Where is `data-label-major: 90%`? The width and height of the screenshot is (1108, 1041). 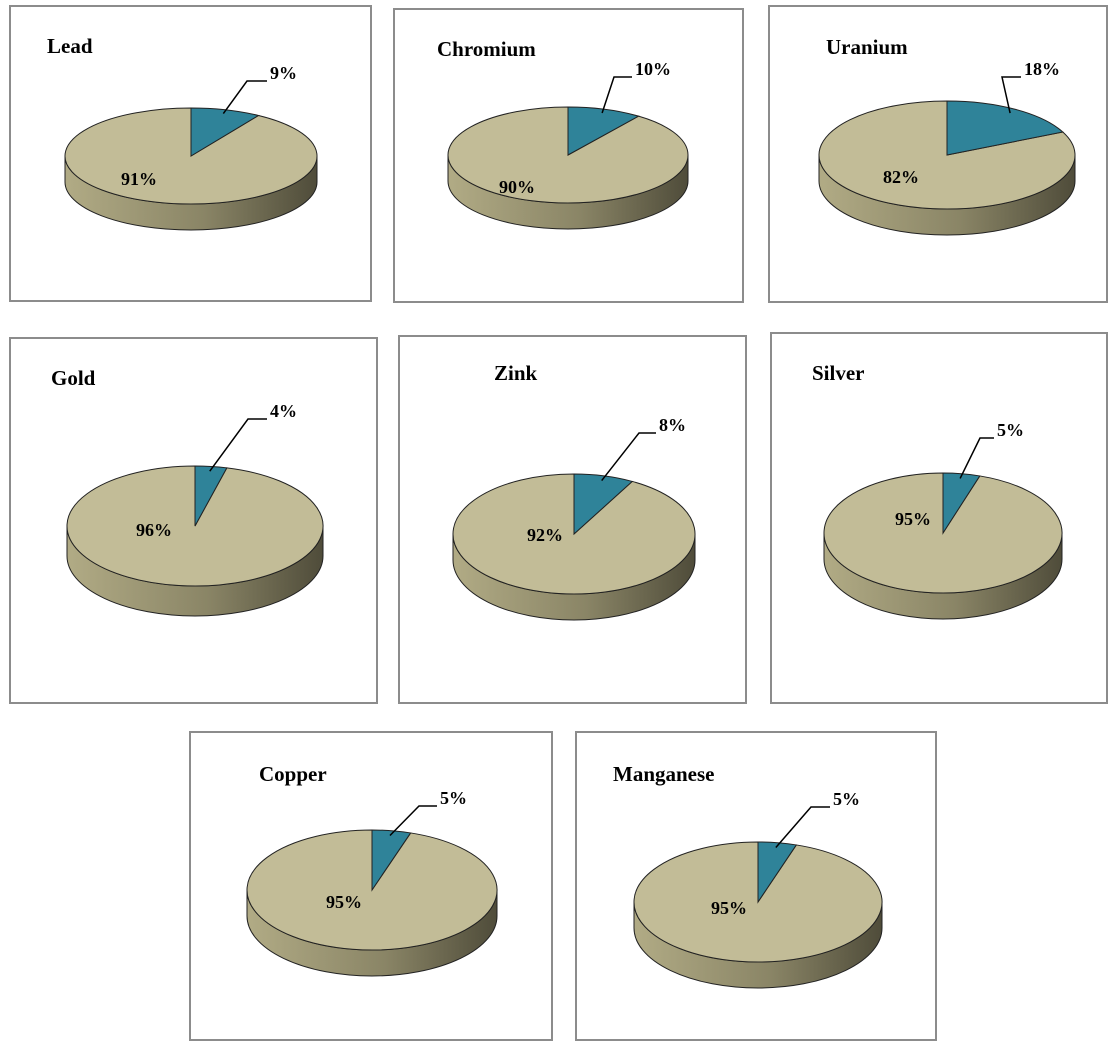
data-label-major: 90% is located at coordinates (517, 187).